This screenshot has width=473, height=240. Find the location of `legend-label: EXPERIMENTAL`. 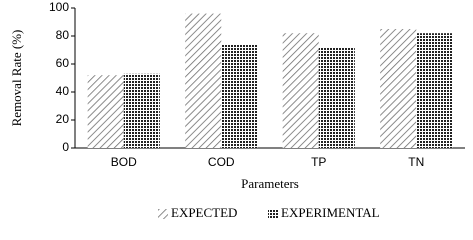

legend-label: EXPERIMENTAL is located at coordinates (330, 212).